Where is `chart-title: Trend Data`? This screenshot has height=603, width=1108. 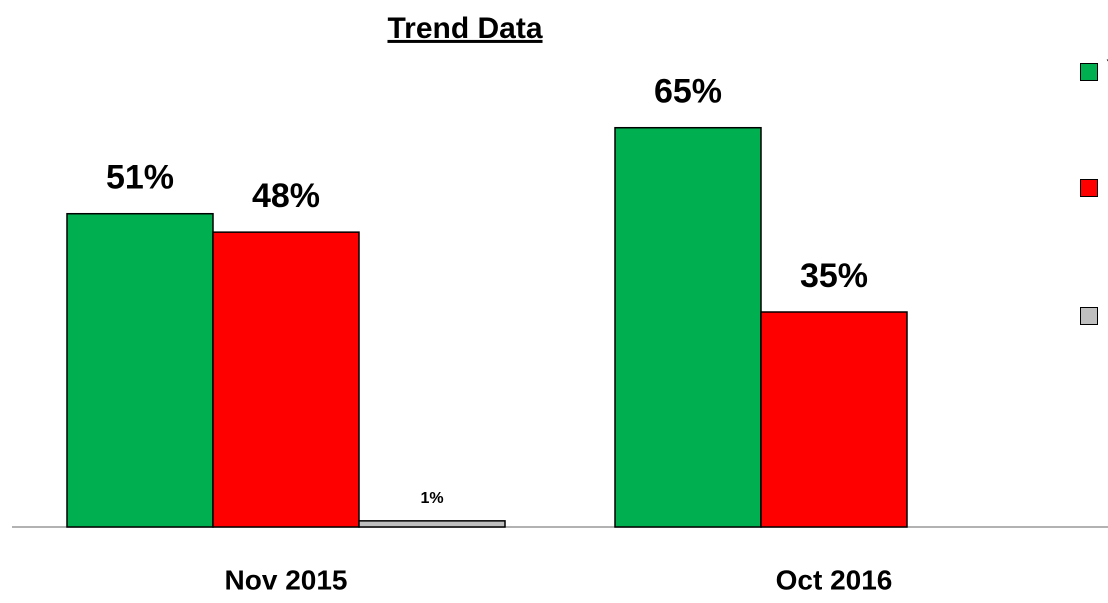 chart-title: Trend Data is located at coordinates (464, 28).